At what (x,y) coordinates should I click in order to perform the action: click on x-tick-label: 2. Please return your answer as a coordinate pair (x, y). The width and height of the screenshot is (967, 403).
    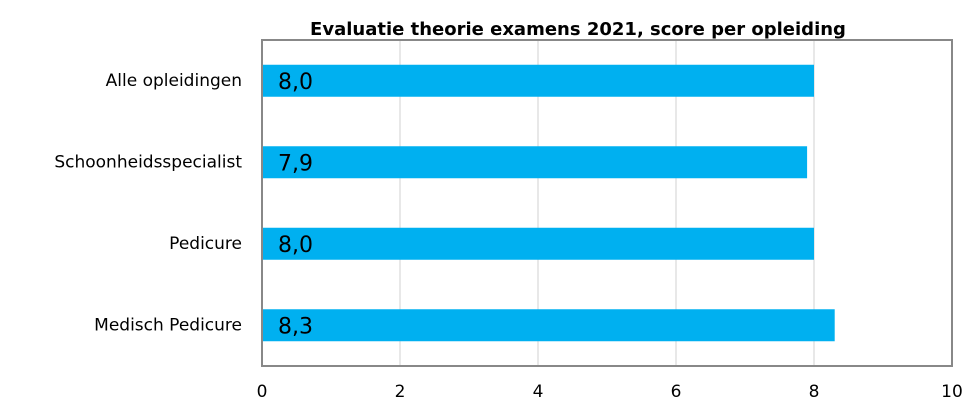
    Looking at the image, I should click on (400, 392).